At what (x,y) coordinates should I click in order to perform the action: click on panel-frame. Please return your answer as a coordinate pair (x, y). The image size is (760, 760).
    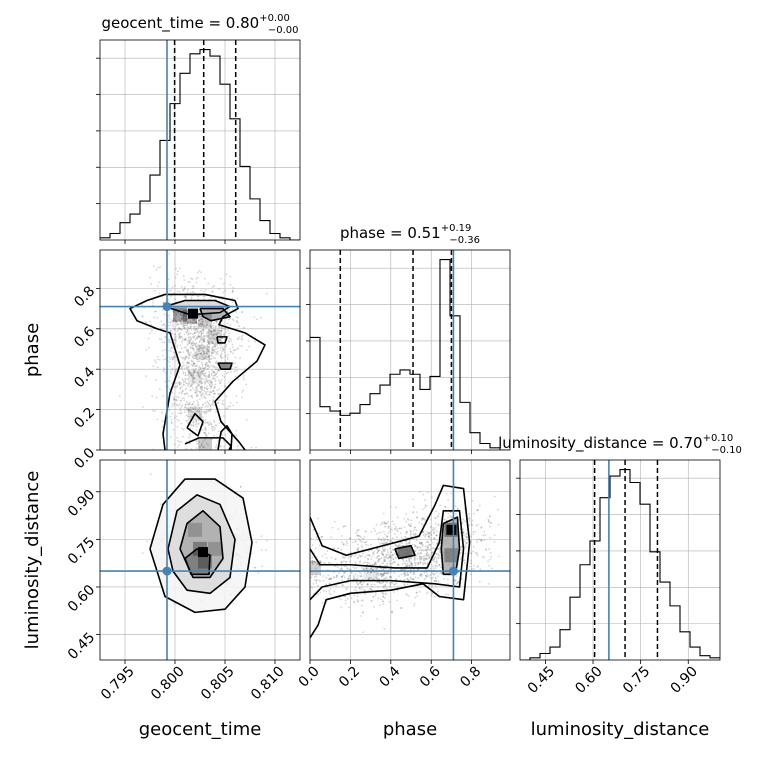
    Looking at the image, I should click on (410, 350).